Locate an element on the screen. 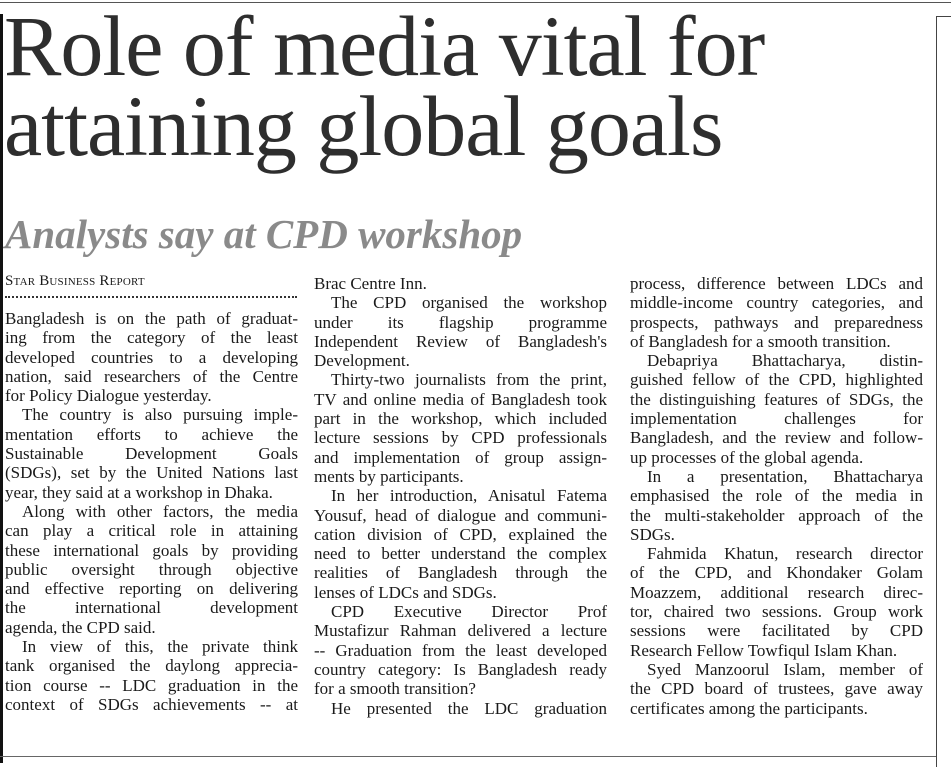 The height and width of the screenshot is (767, 951). text-line: In her introduction, Anisatul Fatema is located at coordinates (469, 496).